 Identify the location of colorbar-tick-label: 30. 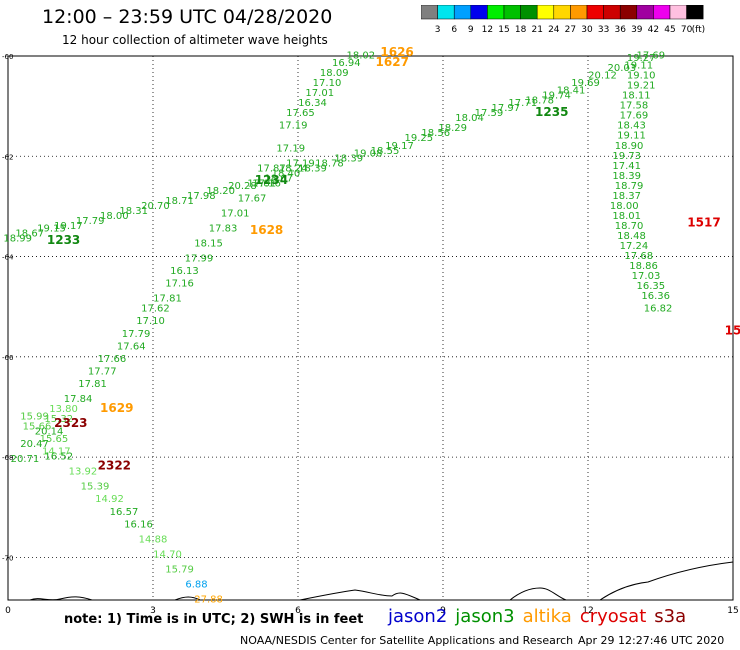
(587, 30).